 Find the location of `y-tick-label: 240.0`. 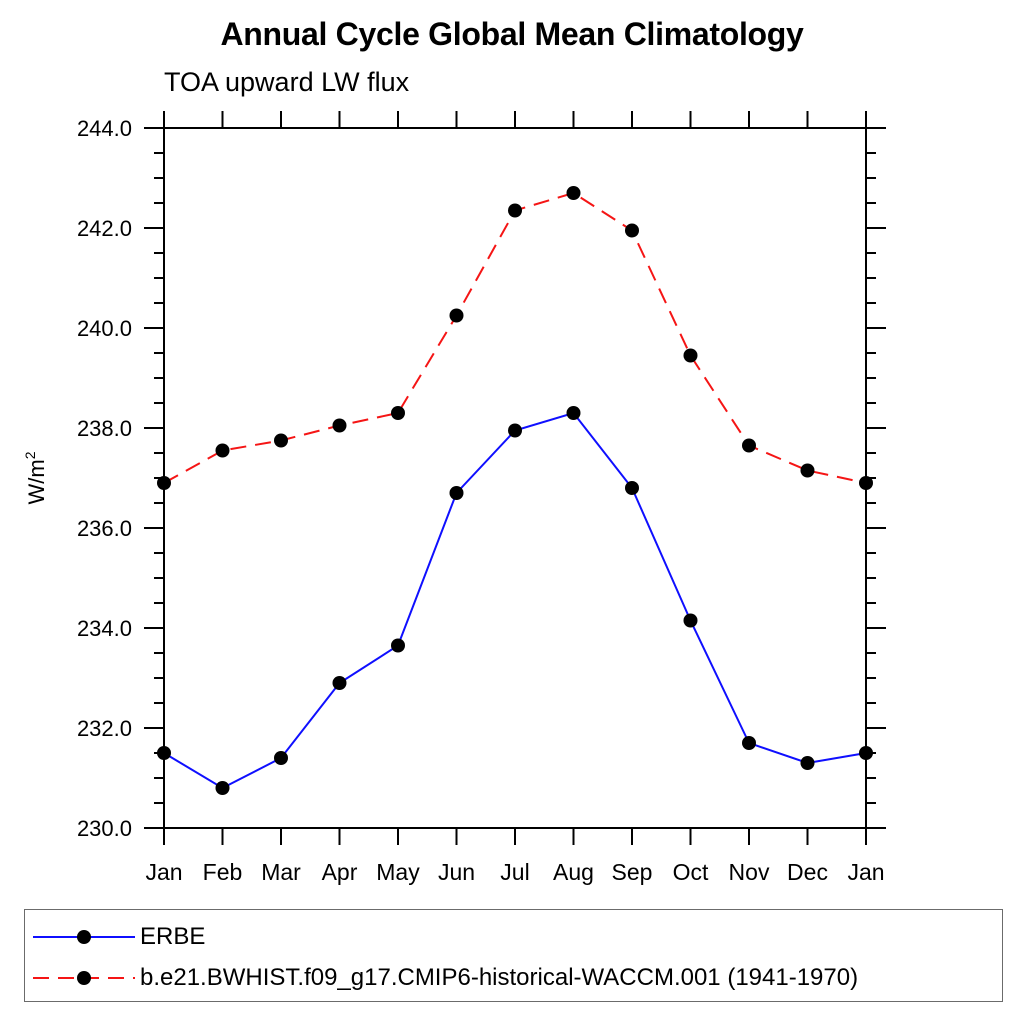

y-tick-label: 240.0 is located at coordinates (104, 328).